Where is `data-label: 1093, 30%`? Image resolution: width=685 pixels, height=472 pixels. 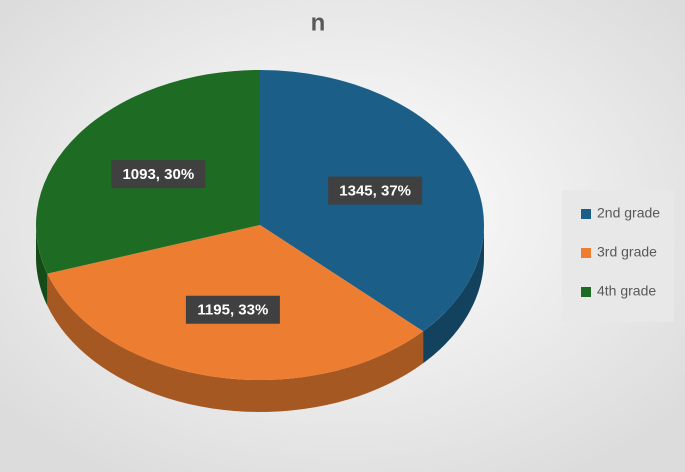
data-label: 1093, 30% is located at coordinates (158, 174).